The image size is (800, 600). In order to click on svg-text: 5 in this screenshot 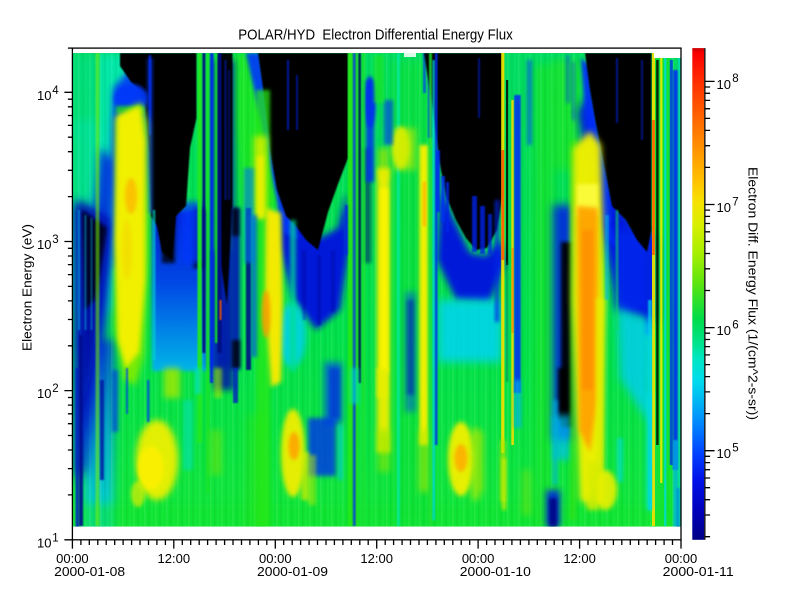, I will do `click(735, 449)`.